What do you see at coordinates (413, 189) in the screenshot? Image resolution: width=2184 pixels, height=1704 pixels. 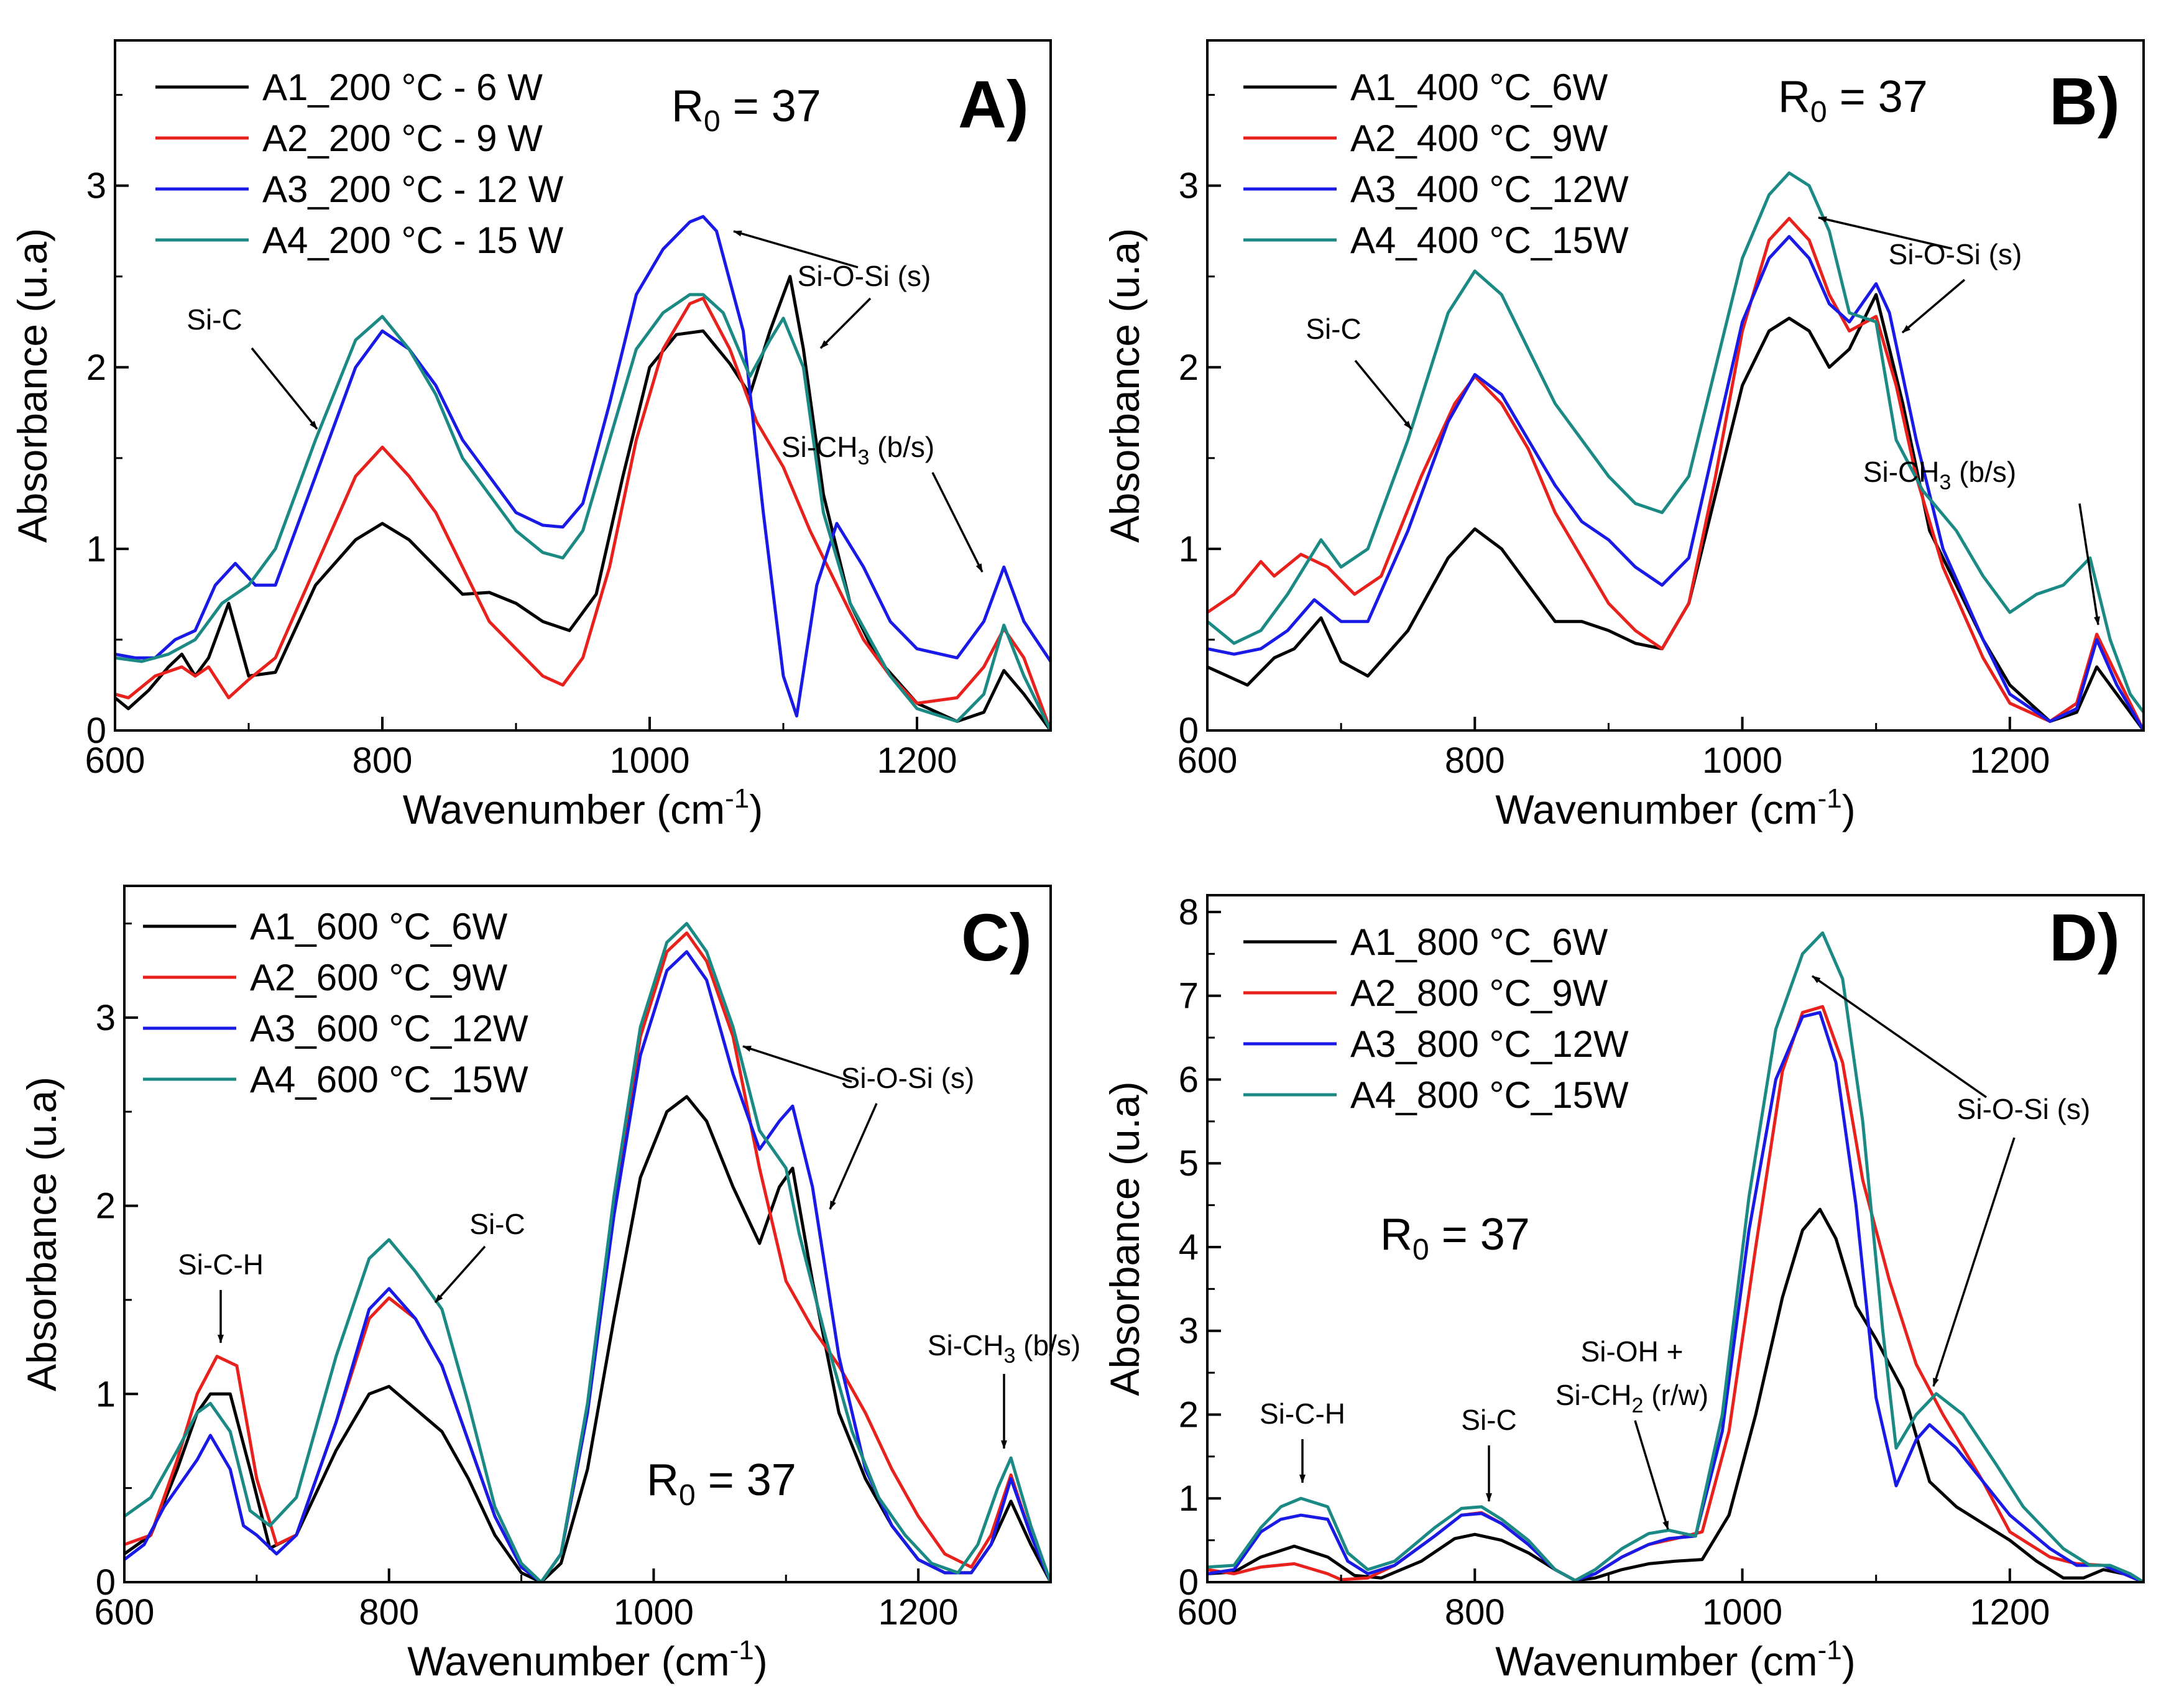 I see `legend-label-a3: A3_200 °C - 12 W` at bounding box center [413, 189].